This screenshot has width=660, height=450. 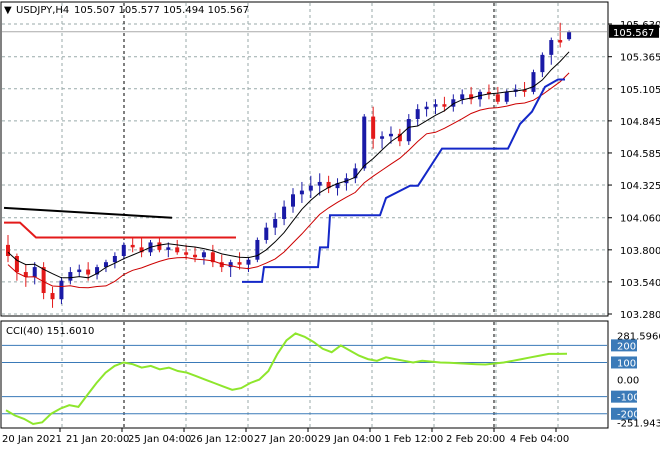 I want to click on time-tick-label: 25 Jan 04:00, so click(x=159, y=439).